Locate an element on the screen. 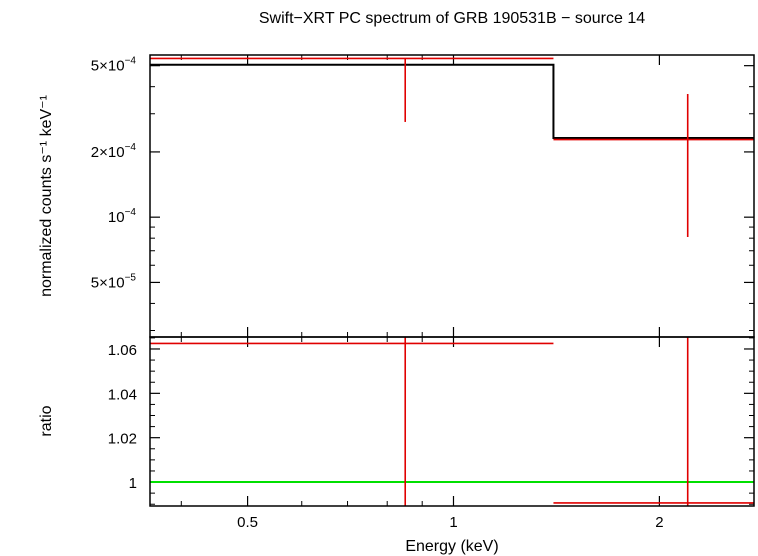 The image size is (758, 556). x-tick-label: 1 is located at coordinates (453, 522).